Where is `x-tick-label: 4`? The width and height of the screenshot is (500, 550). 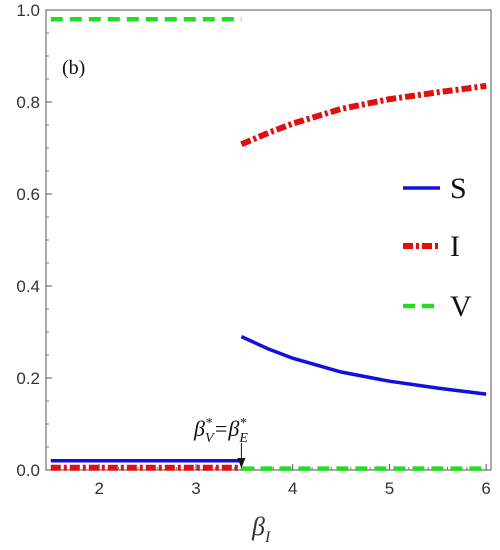
x-tick-label: 4 is located at coordinates (292, 488).